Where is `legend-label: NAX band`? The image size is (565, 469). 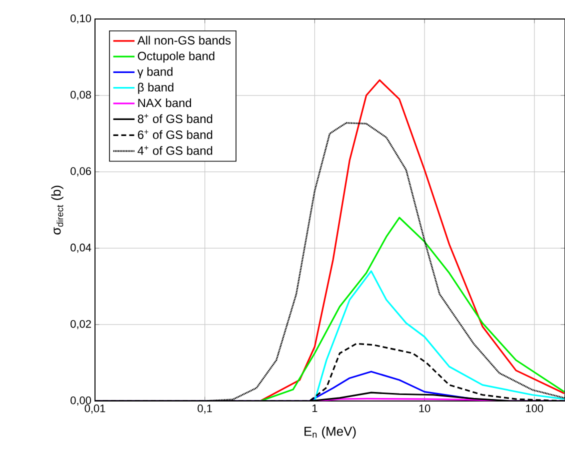
legend-label: NAX band is located at coordinates (165, 103).